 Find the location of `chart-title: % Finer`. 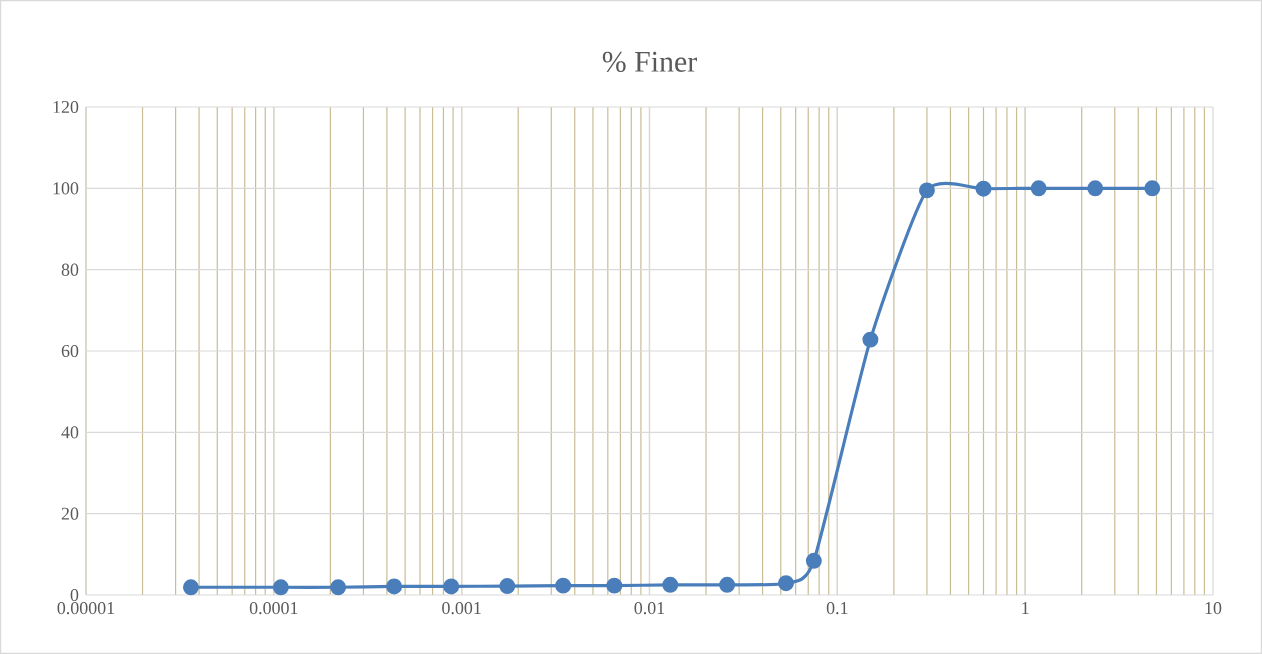

chart-title: % Finer is located at coordinates (649, 62).